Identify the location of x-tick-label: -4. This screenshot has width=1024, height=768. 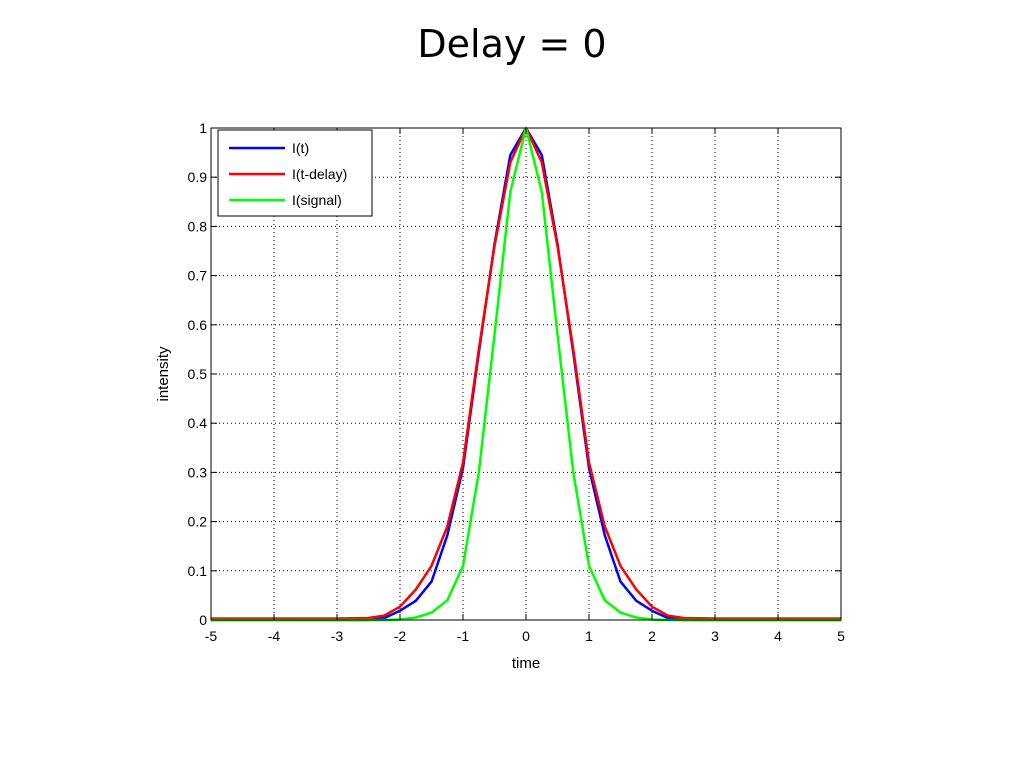
(274, 636).